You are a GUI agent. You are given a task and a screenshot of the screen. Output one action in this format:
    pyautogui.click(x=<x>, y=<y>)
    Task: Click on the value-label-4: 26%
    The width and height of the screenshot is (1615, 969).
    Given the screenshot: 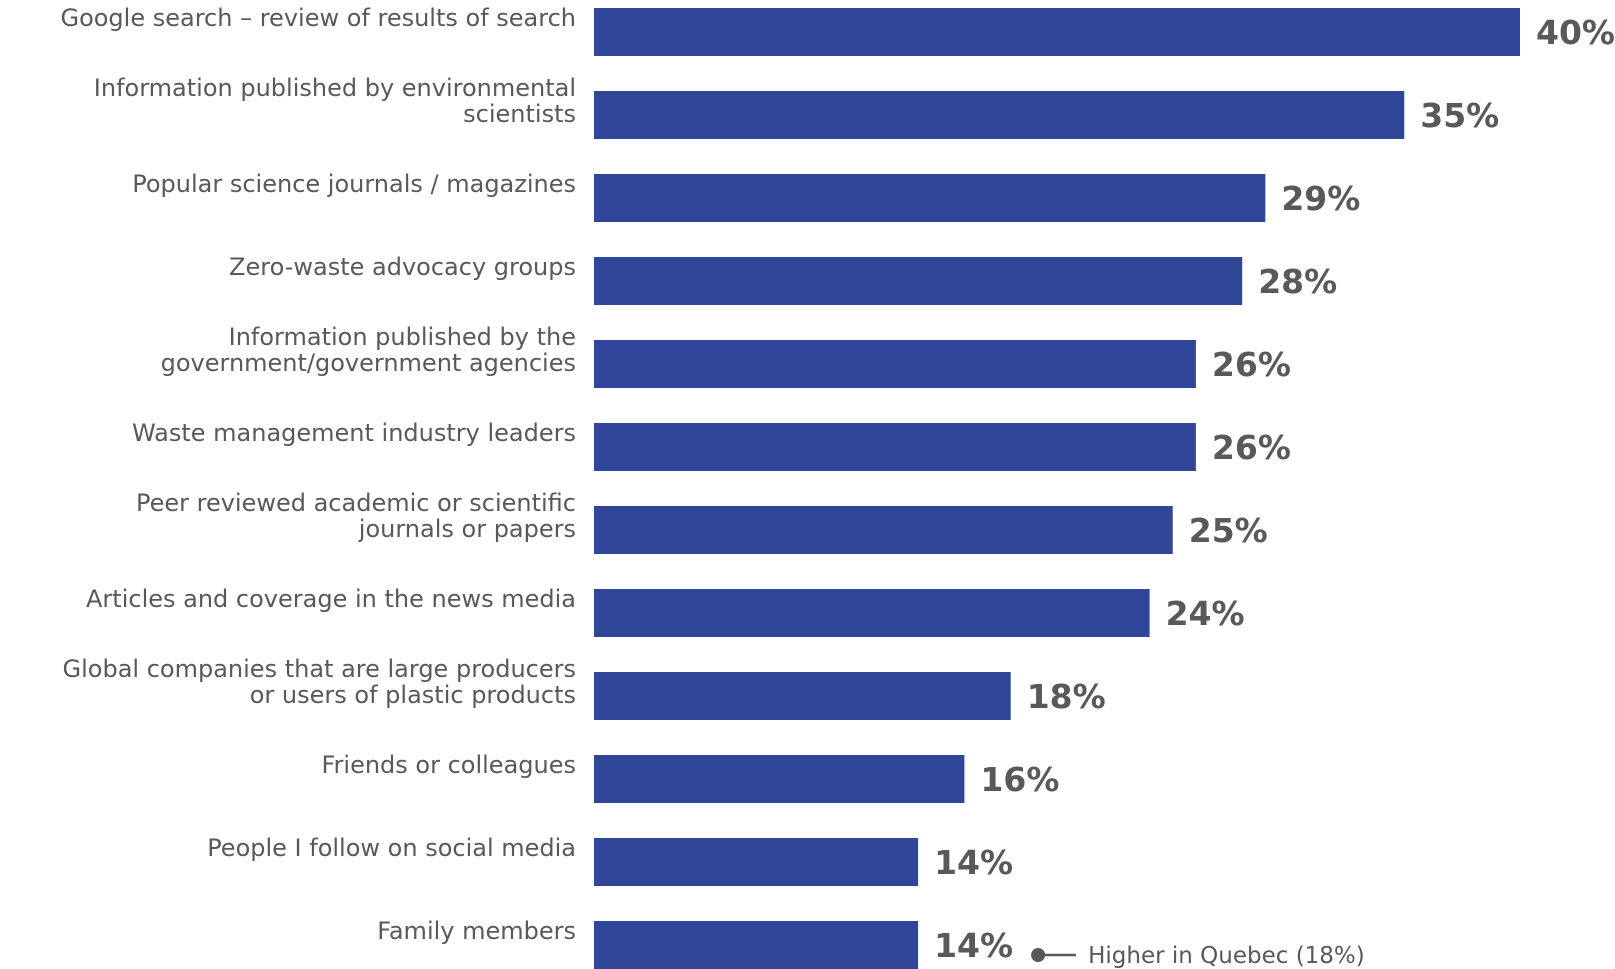 What is the action you would take?
    pyautogui.click(x=1251, y=364)
    